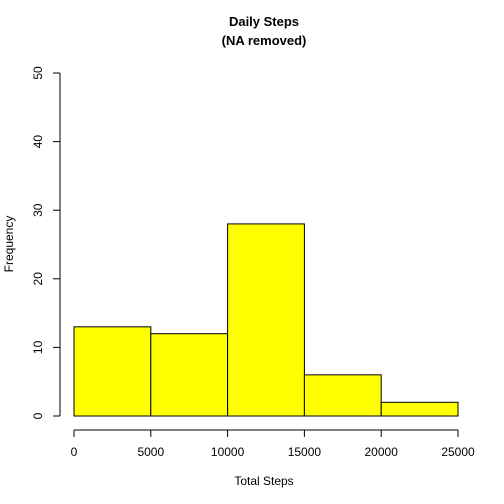 The height and width of the screenshot is (504, 504). What do you see at coordinates (46, 242) in the screenshot?
I see `y-axis: 0 10 20 30 40 50` at bounding box center [46, 242].